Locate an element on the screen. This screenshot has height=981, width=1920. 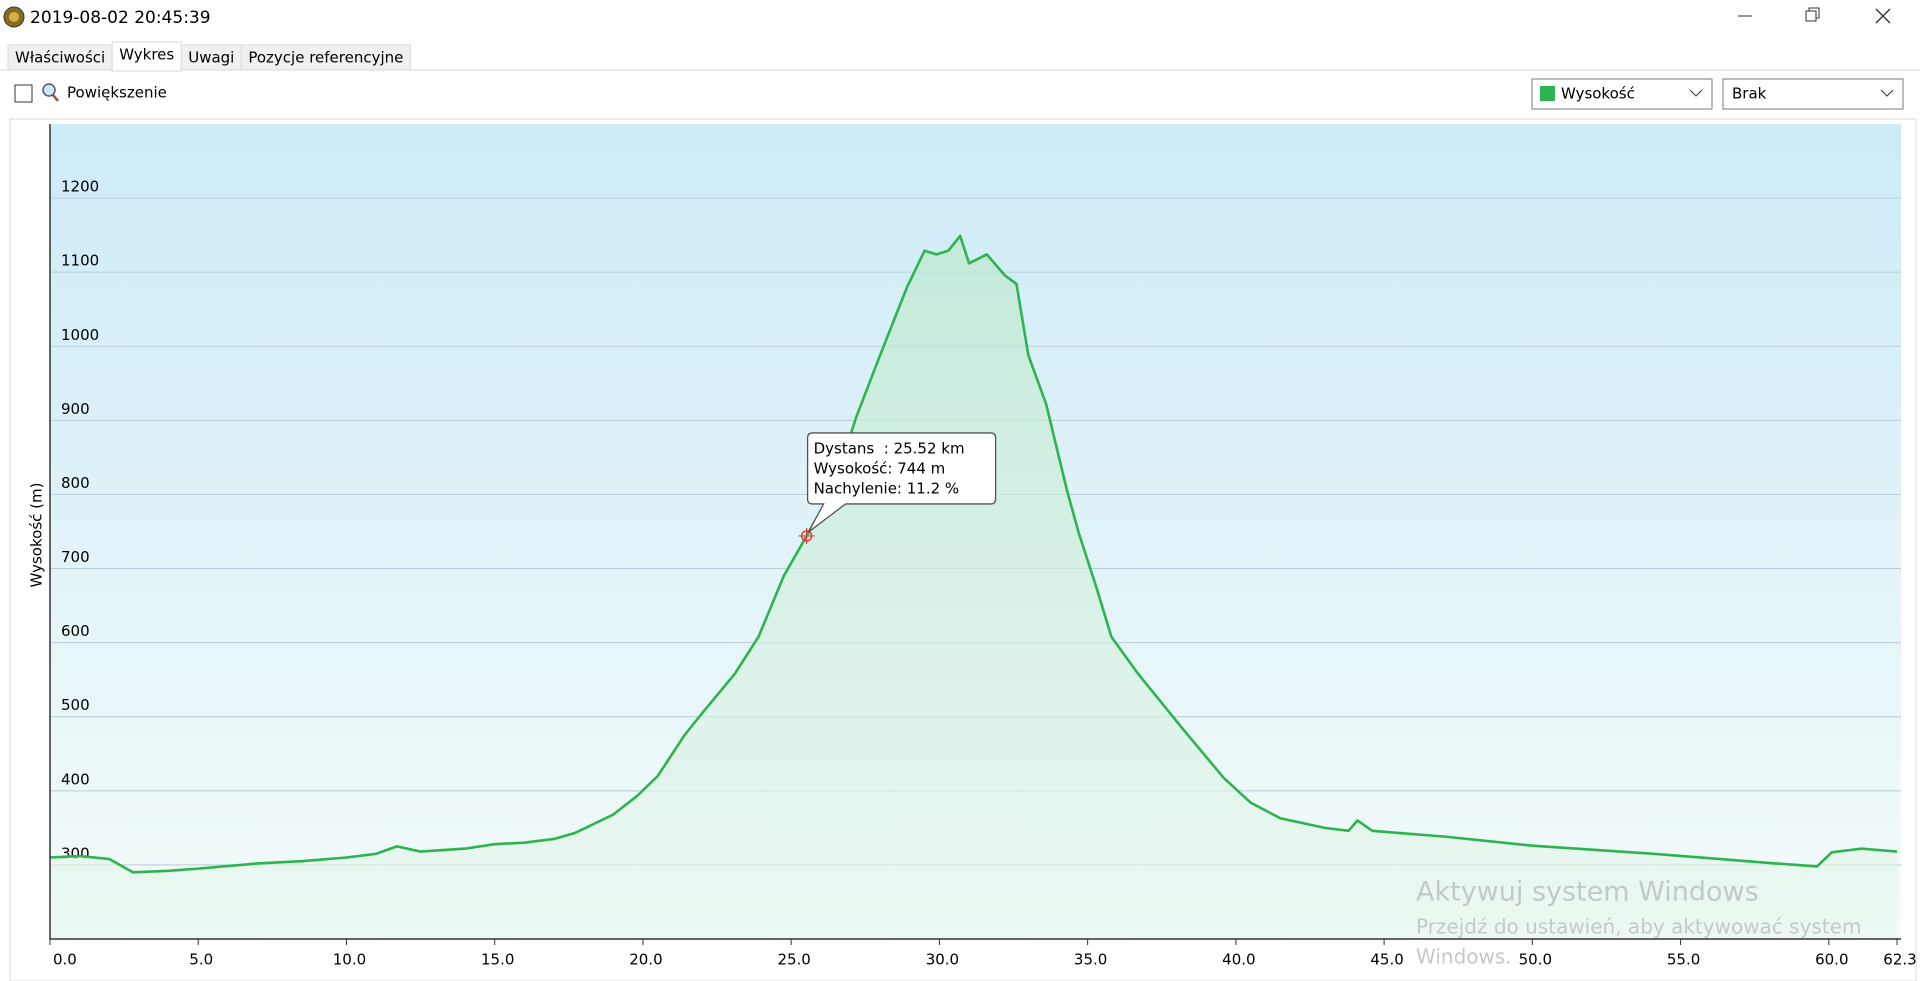
zoom-label: Powiększenie is located at coordinates (117, 93).